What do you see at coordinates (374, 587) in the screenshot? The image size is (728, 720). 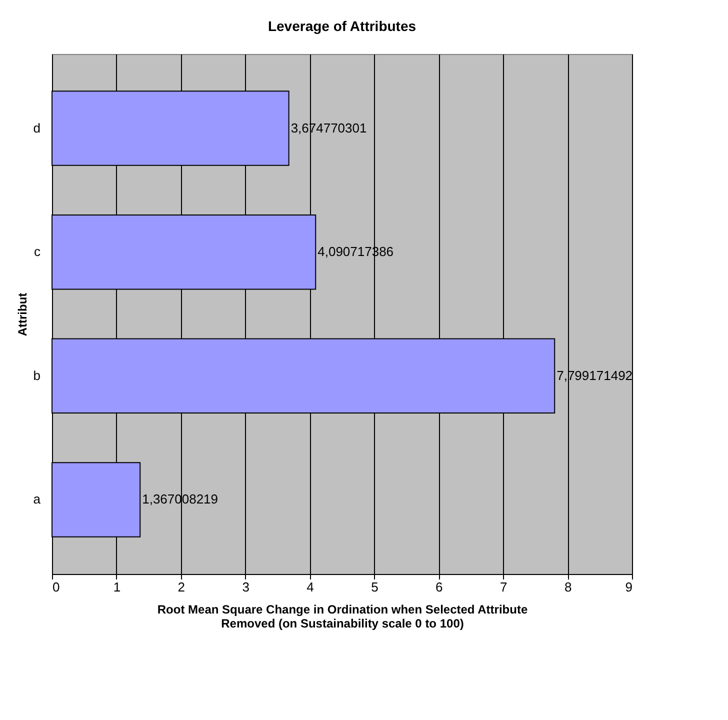 I see `x-tick-label: 5` at bounding box center [374, 587].